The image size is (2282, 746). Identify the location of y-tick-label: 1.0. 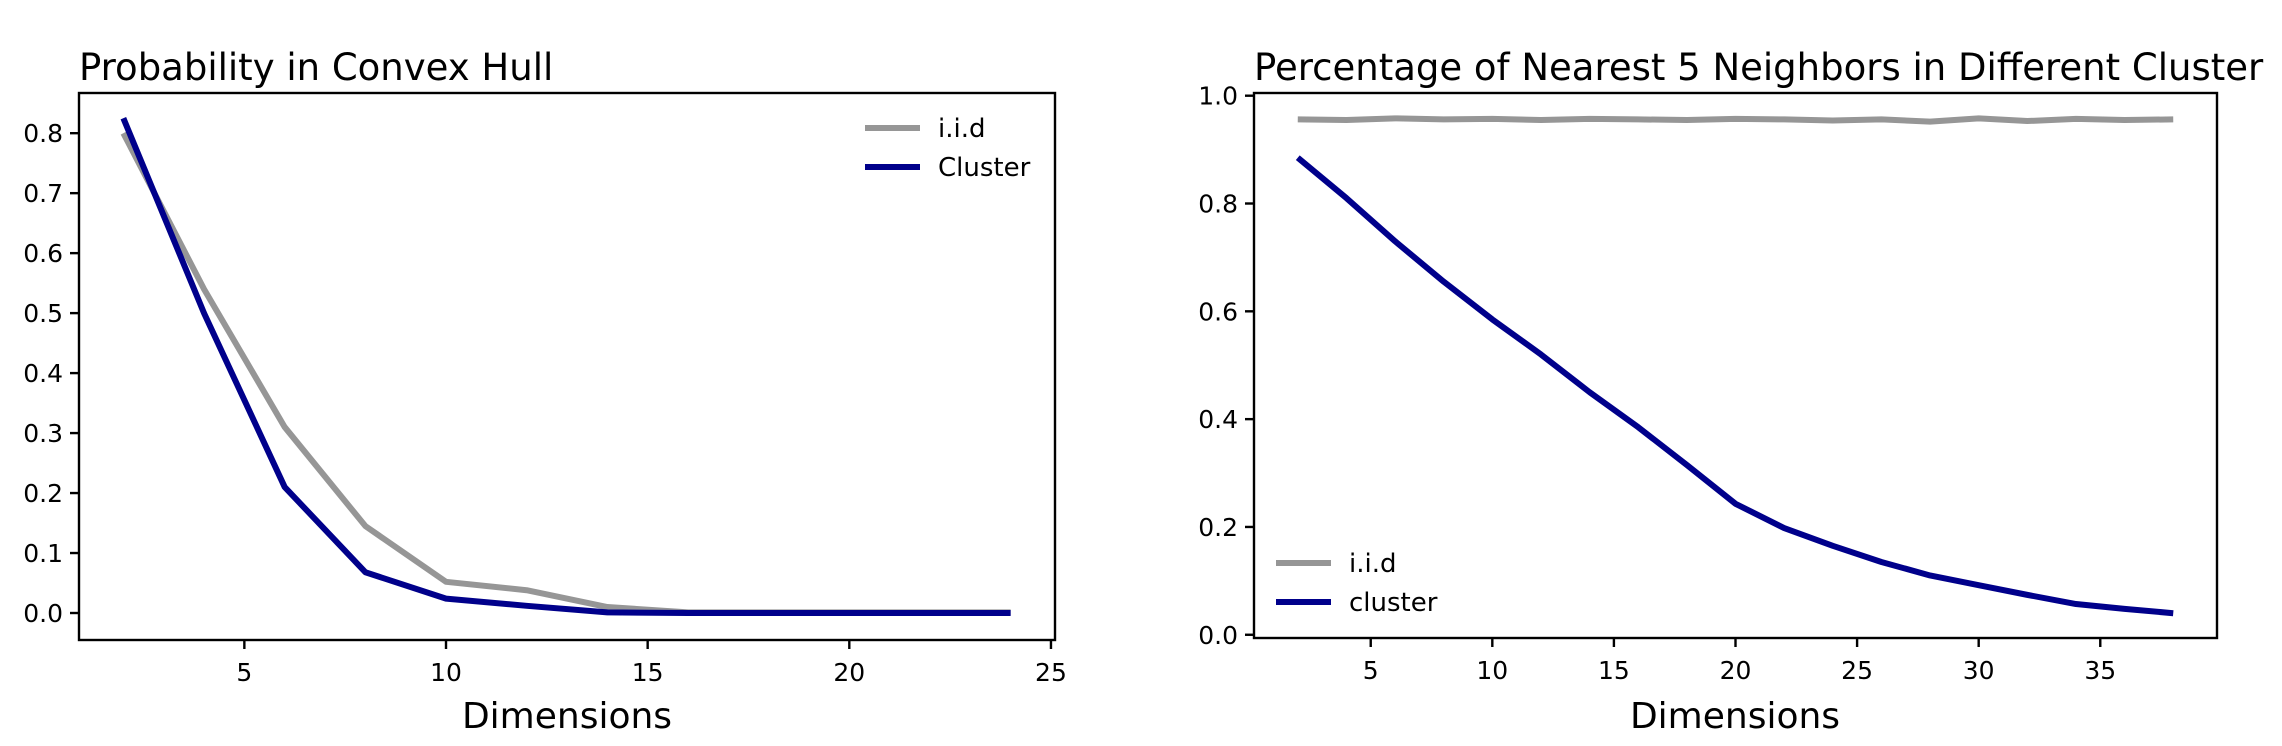
(1218, 96).